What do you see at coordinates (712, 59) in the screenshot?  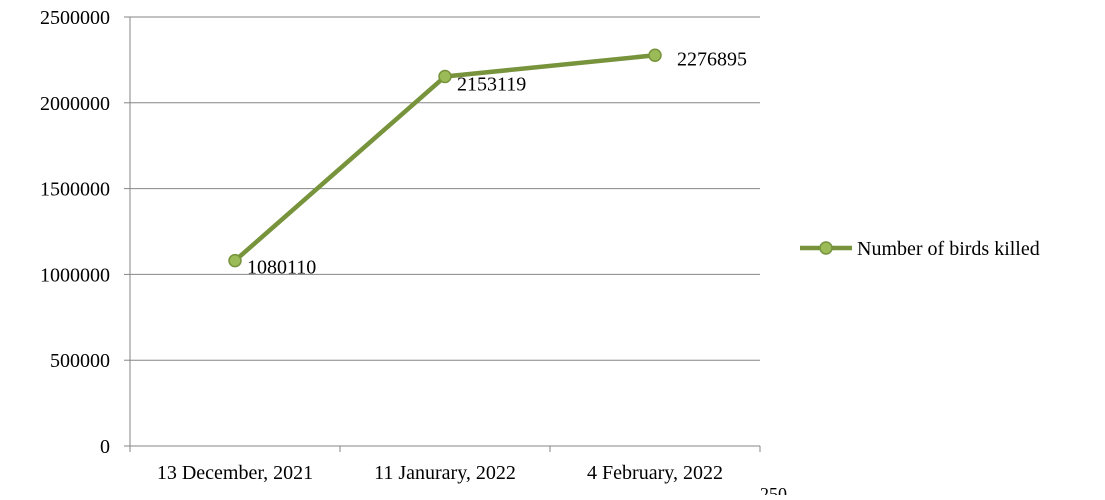 I see `data-label: 2276895` at bounding box center [712, 59].